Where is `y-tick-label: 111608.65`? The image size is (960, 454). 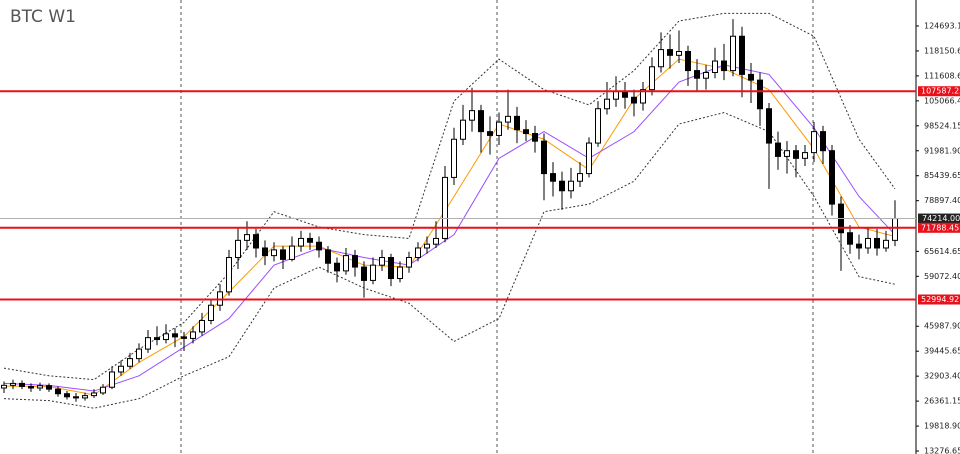 y-tick-label: 111608.65 is located at coordinates (942, 75).